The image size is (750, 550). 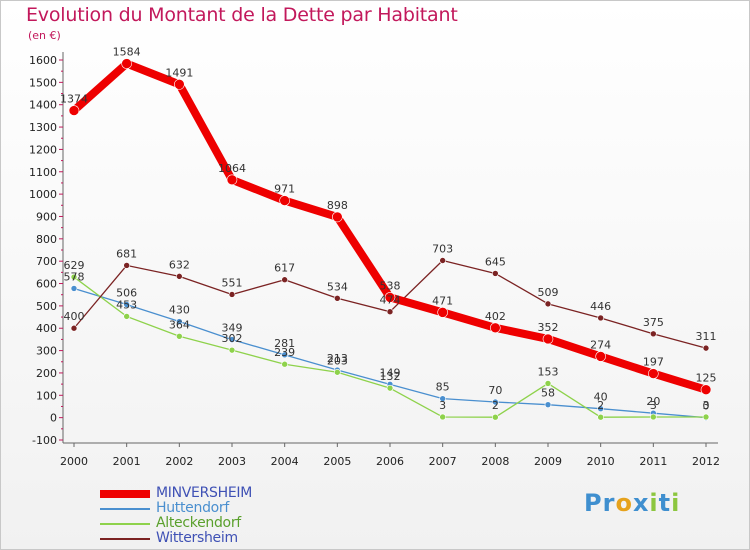 I want to click on data-label: 40, so click(x=601, y=397).